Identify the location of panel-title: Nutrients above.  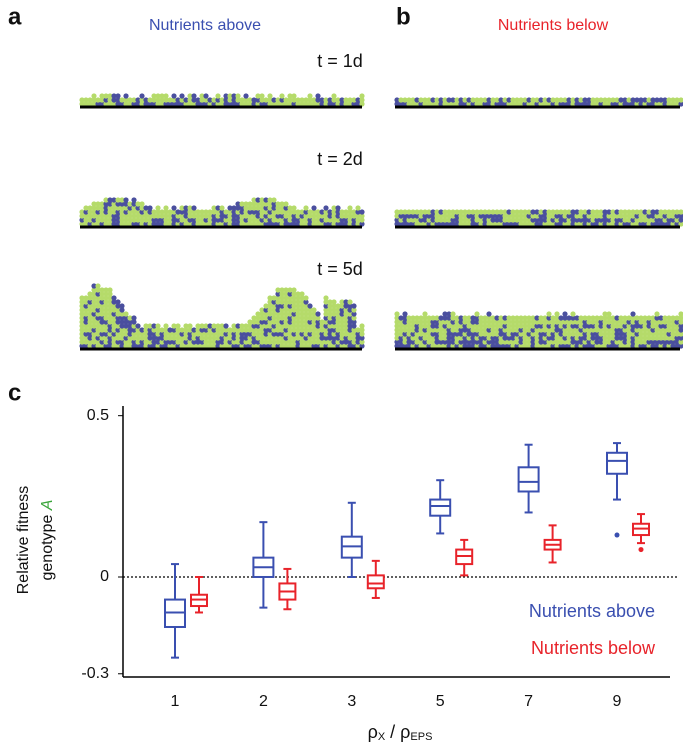
(205, 25).